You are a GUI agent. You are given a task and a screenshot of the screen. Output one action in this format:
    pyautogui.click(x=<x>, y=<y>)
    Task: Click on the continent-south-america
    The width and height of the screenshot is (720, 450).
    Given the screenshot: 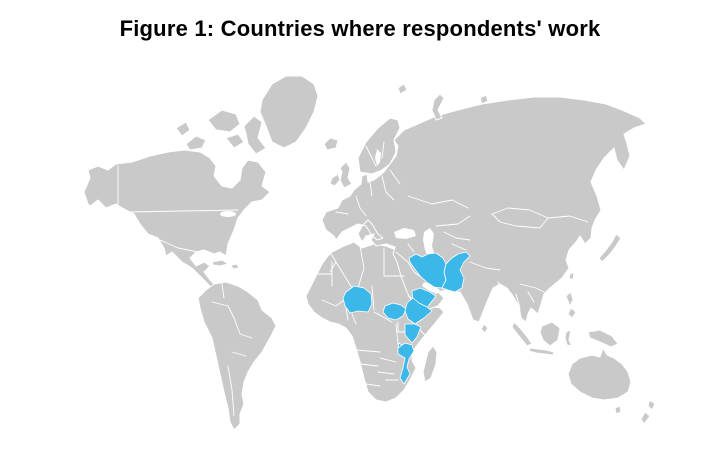 What is the action you would take?
    pyautogui.click(x=237, y=356)
    